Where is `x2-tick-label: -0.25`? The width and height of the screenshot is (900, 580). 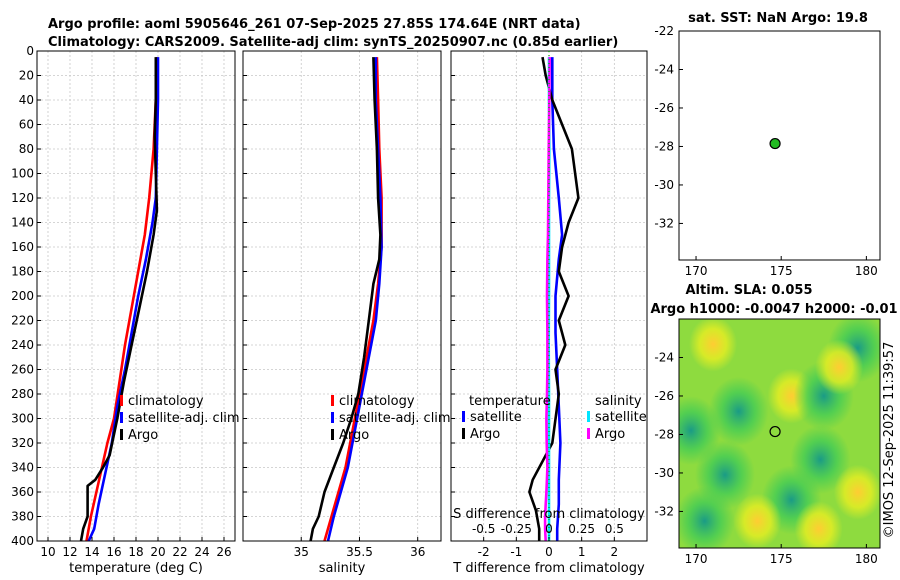
x2-tick-label: -0.25 is located at coordinates (516, 529).